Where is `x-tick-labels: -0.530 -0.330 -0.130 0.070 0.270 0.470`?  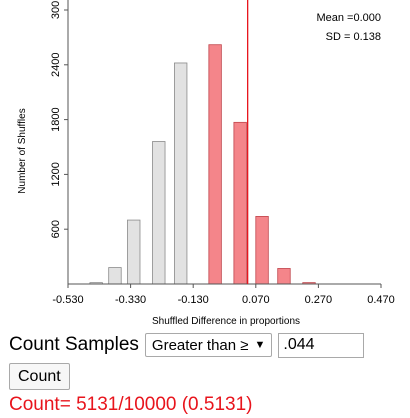 x-tick-labels: -0.530 -0.330 -0.130 0.070 0.270 0.470 is located at coordinates (223, 295).